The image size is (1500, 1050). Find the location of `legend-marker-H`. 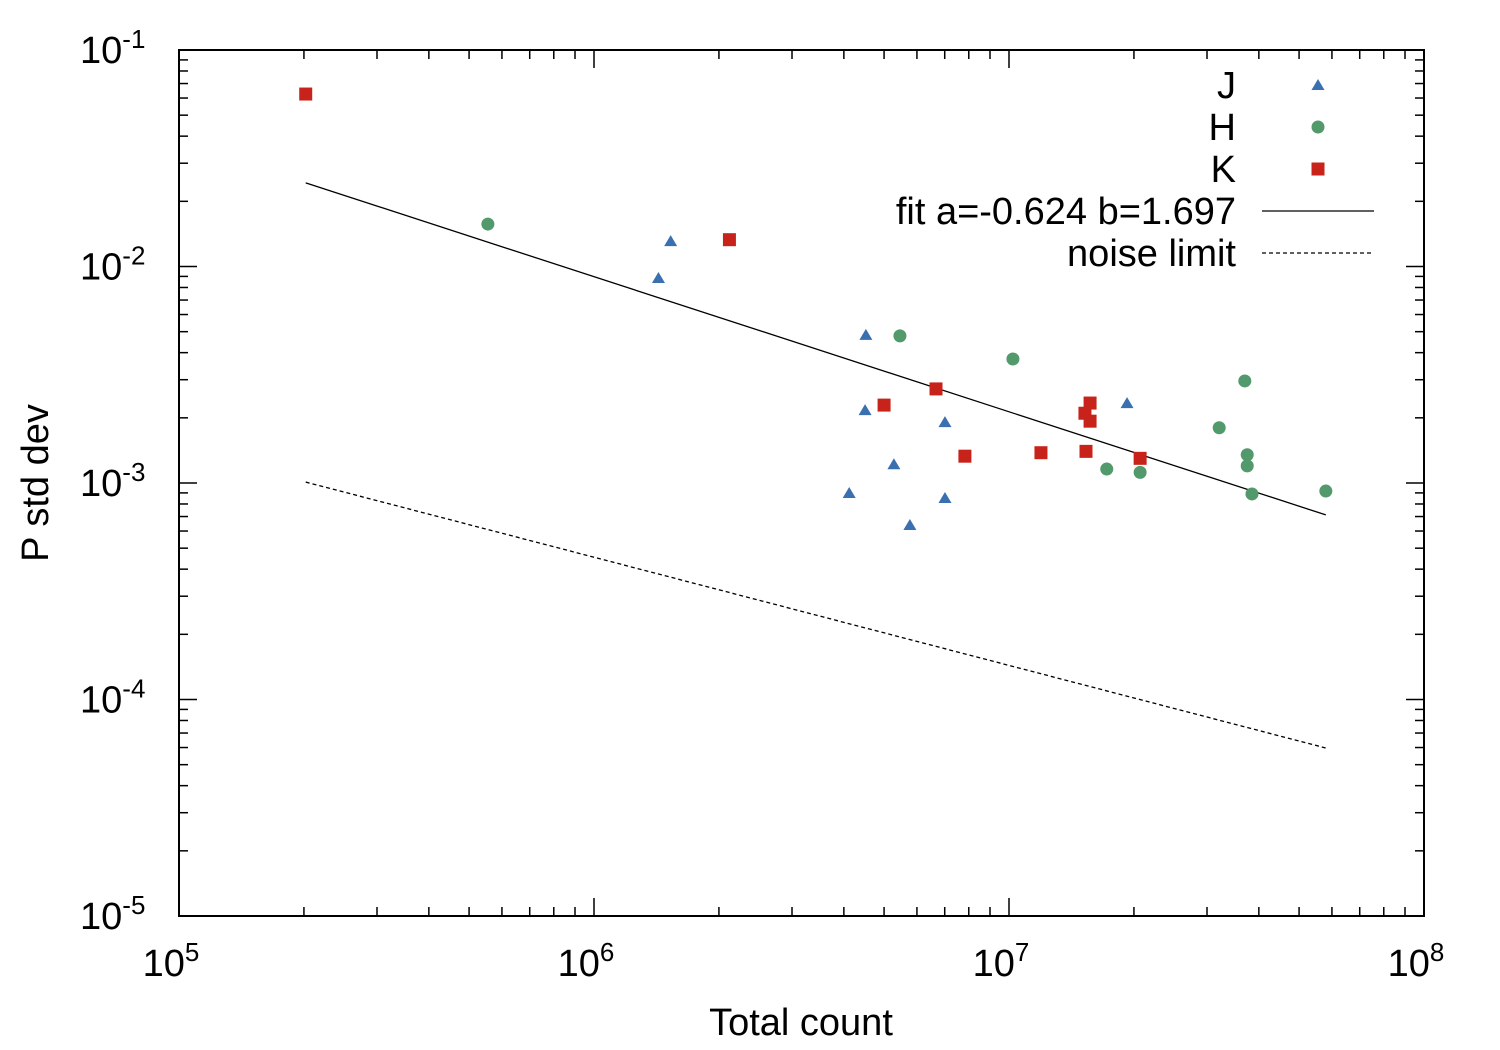

legend-marker-H is located at coordinates (1318, 127).